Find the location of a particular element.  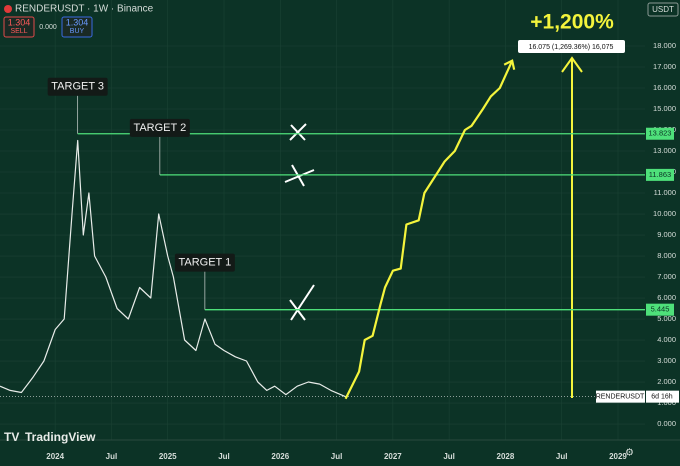

brand: TradingView is located at coordinates (60, 437).